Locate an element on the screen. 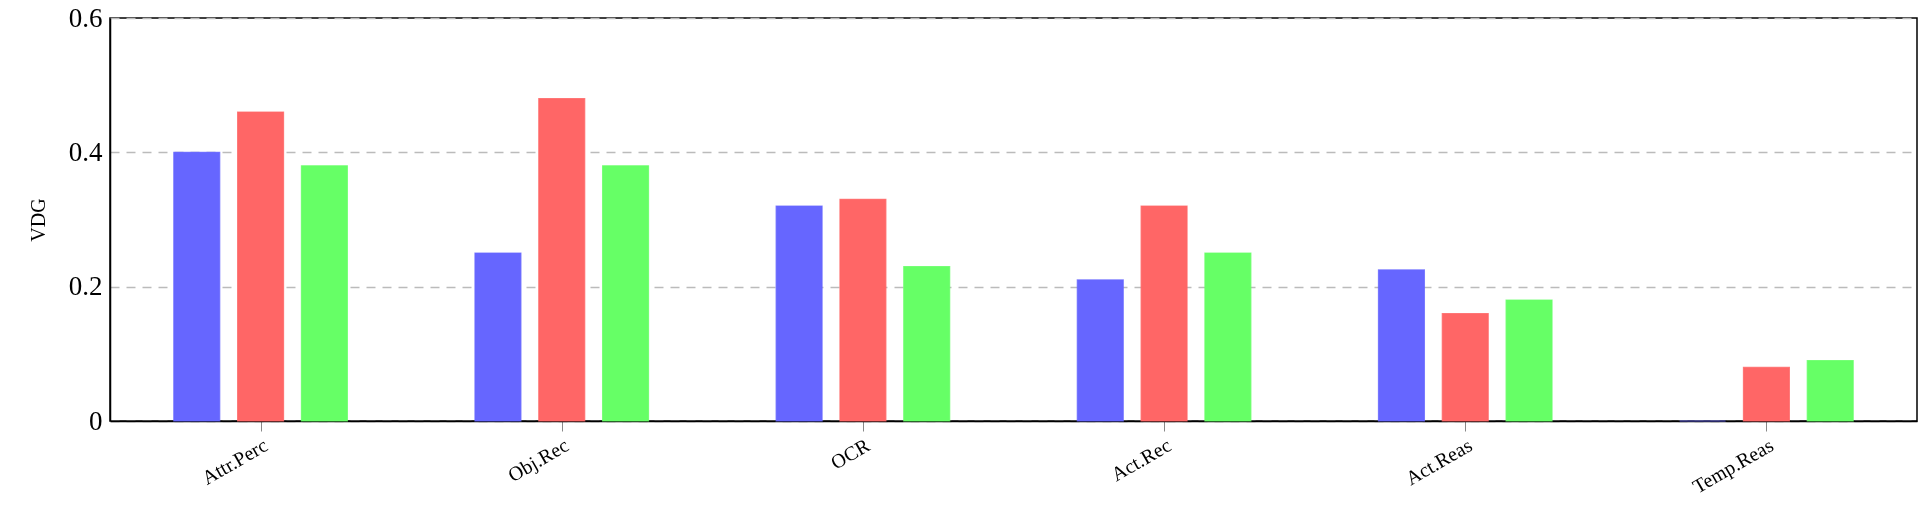 The width and height of the screenshot is (1922, 530). y-tick-label: 0.2 is located at coordinates (85, 286).